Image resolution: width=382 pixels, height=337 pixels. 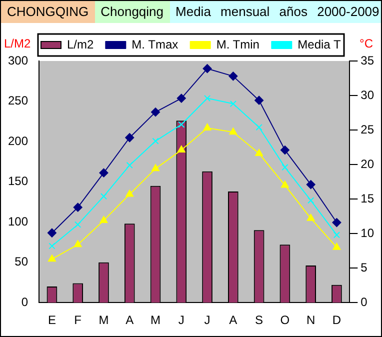 I want to click on y-tick-label: 0, so click(x=24, y=301).